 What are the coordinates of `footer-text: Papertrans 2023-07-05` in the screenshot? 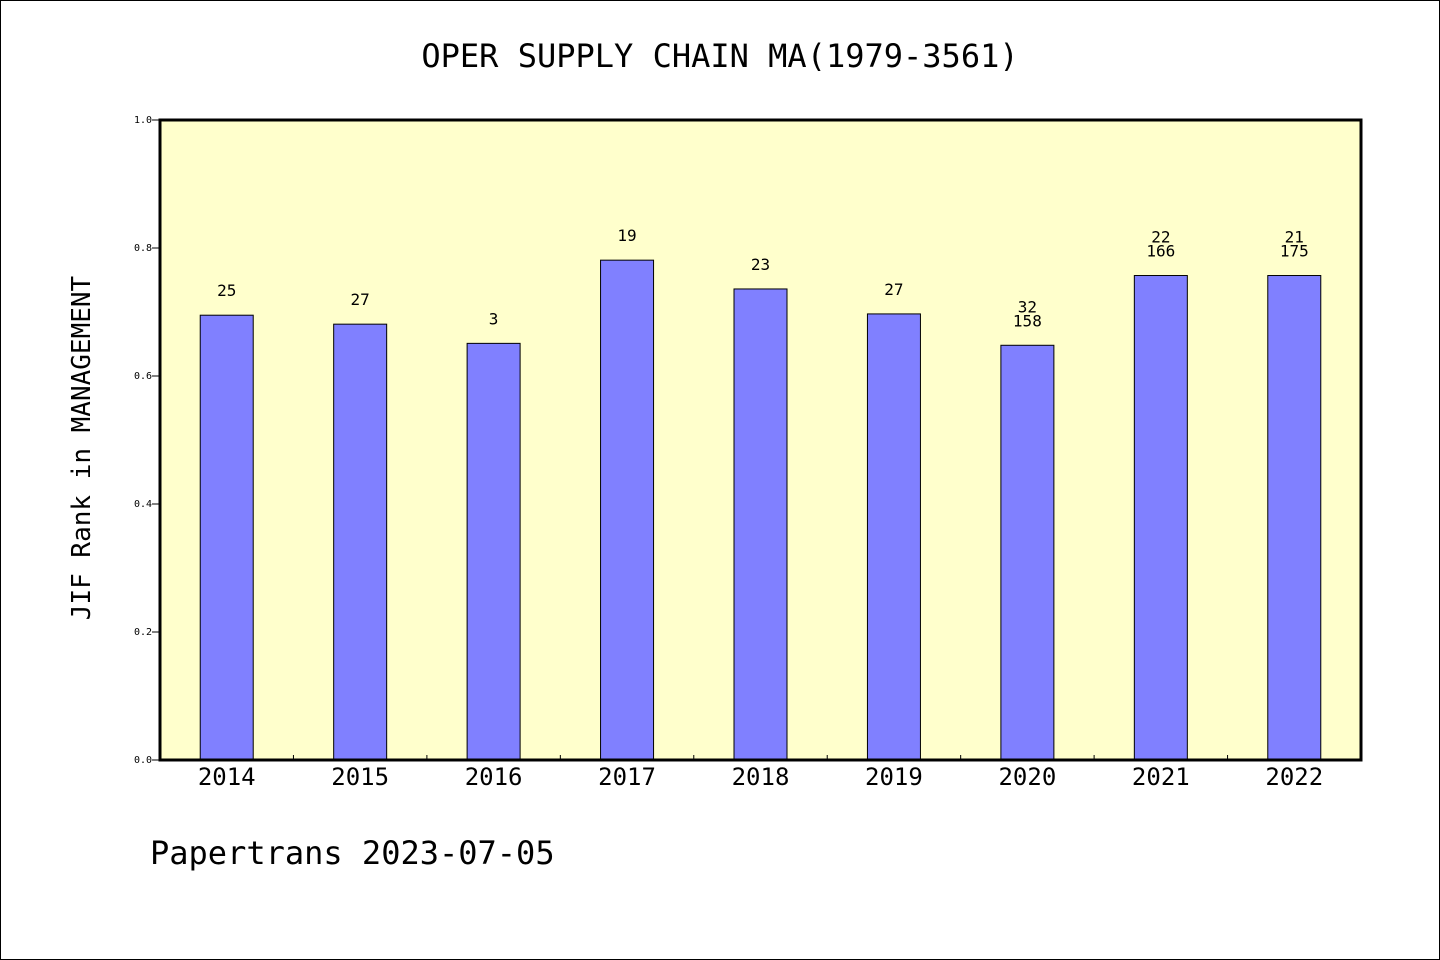 It's located at (352, 853).